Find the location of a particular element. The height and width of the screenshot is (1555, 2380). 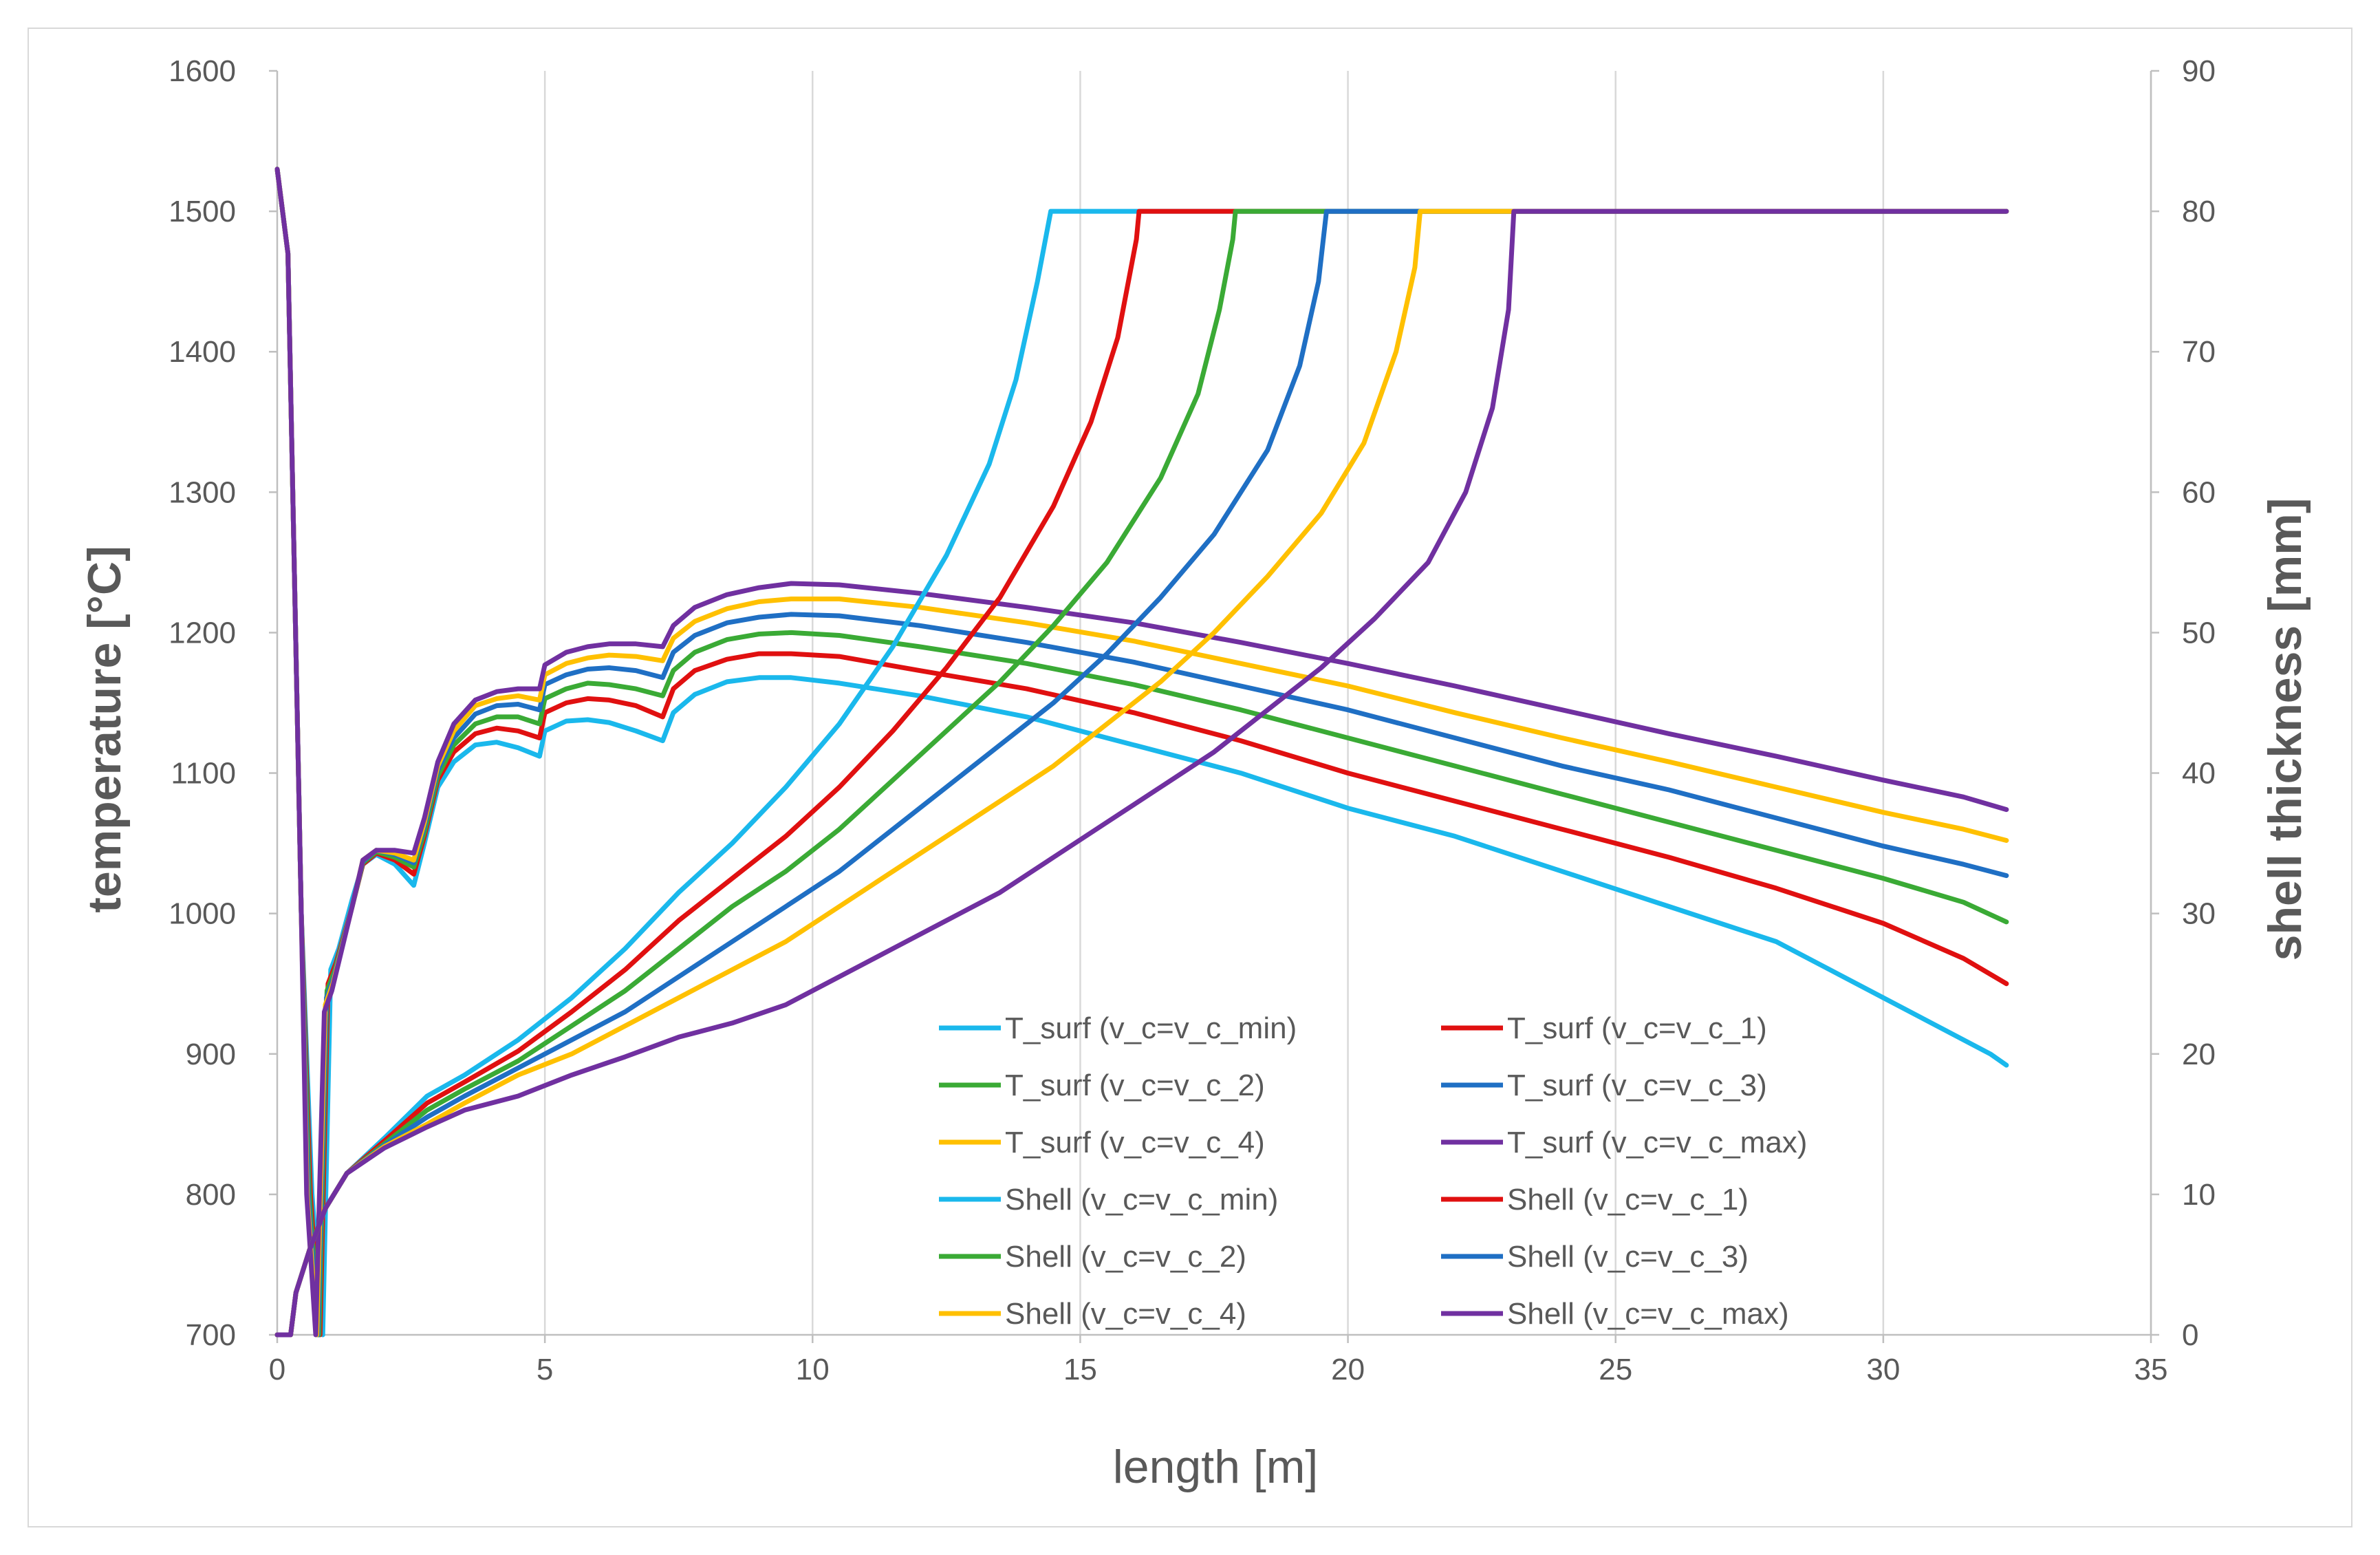

legend-entry-label: T_surf (v_c=v_c_min) is located at coordinates (1151, 1028).